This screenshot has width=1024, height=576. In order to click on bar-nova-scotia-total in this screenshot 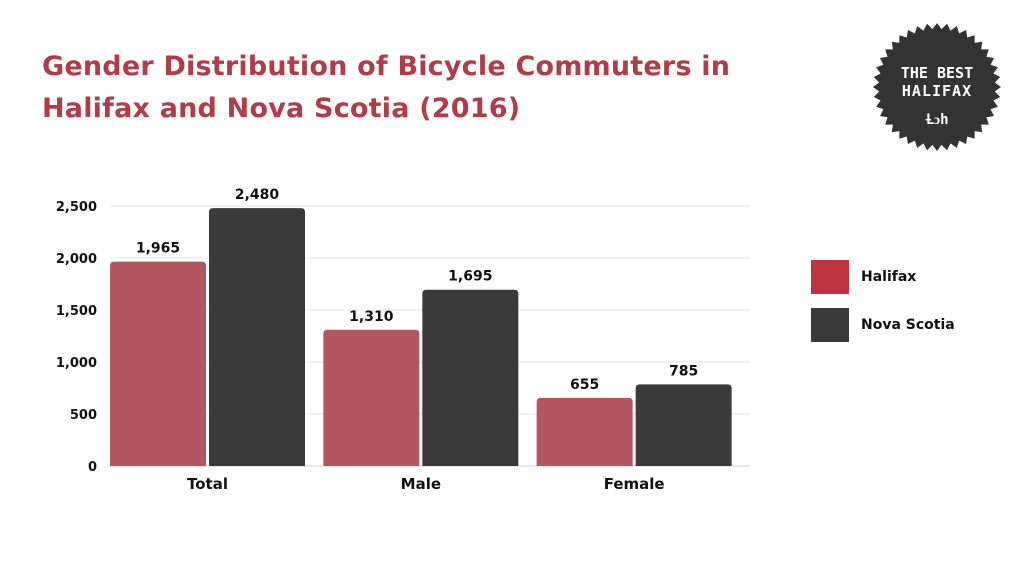, I will do `click(257, 337)`.